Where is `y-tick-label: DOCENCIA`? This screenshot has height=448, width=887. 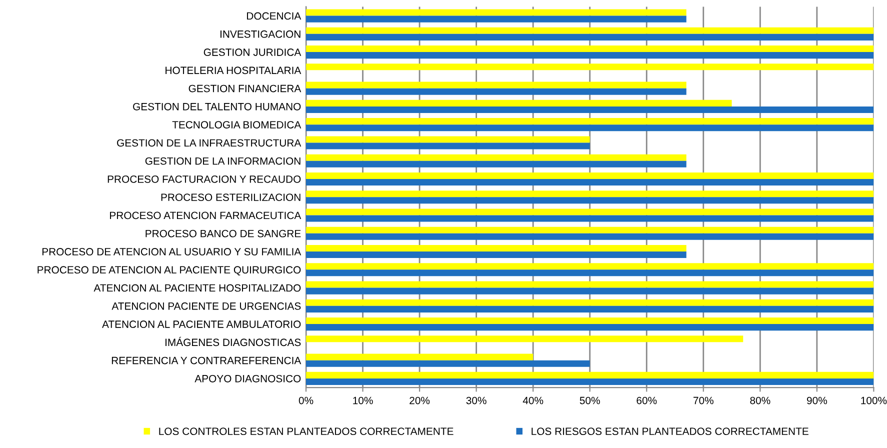
y-tick-label: DOCENCIA is located at coordinates (274, 16).